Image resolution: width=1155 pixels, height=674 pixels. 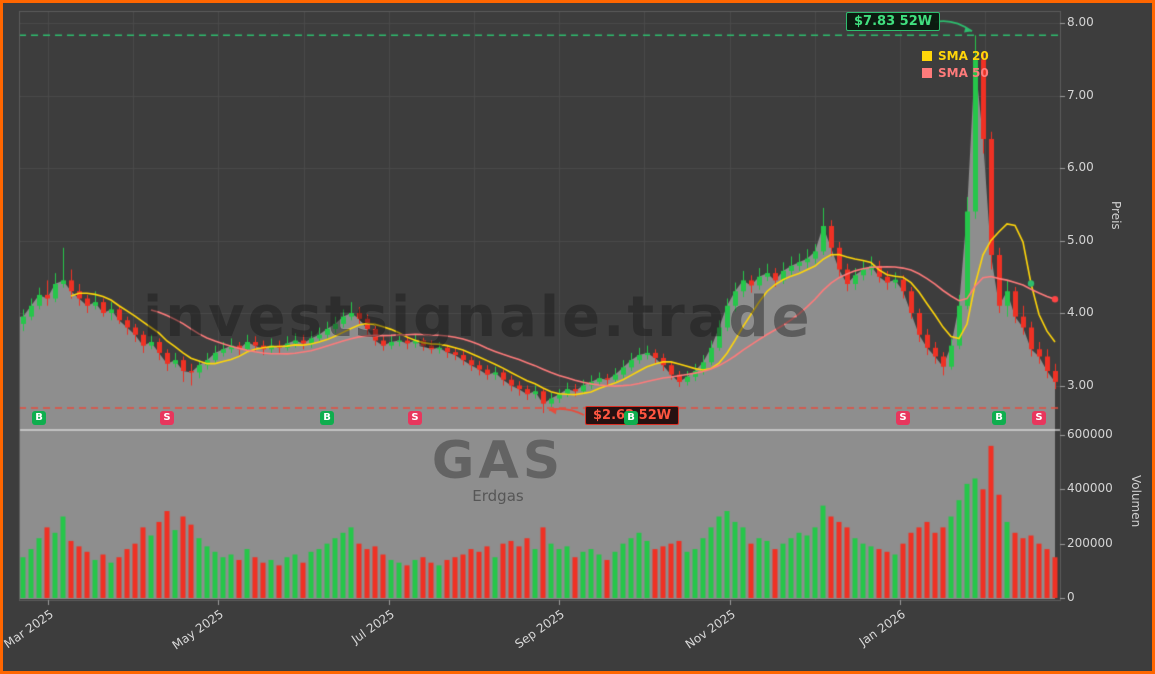 I want to click on price-tick-label: 6.00, so click(x=1080, y=167).